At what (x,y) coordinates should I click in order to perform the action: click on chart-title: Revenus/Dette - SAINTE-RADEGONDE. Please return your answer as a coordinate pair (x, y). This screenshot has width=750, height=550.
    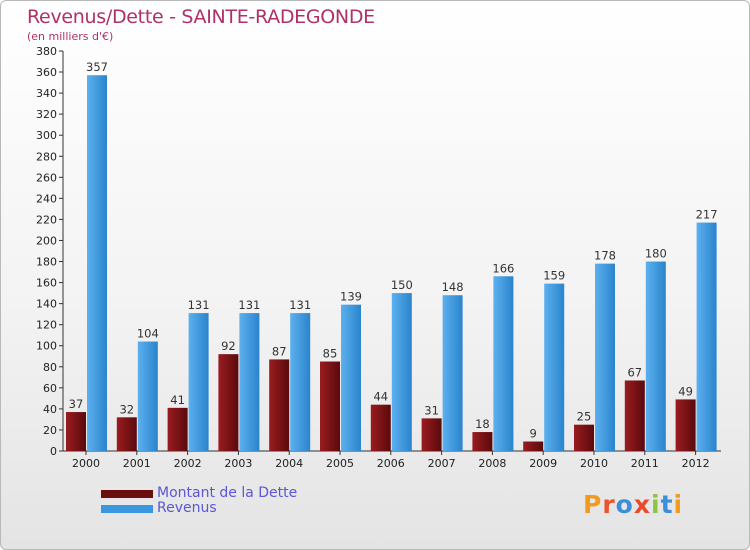
    Looking at the image, I should click on (201, 17).